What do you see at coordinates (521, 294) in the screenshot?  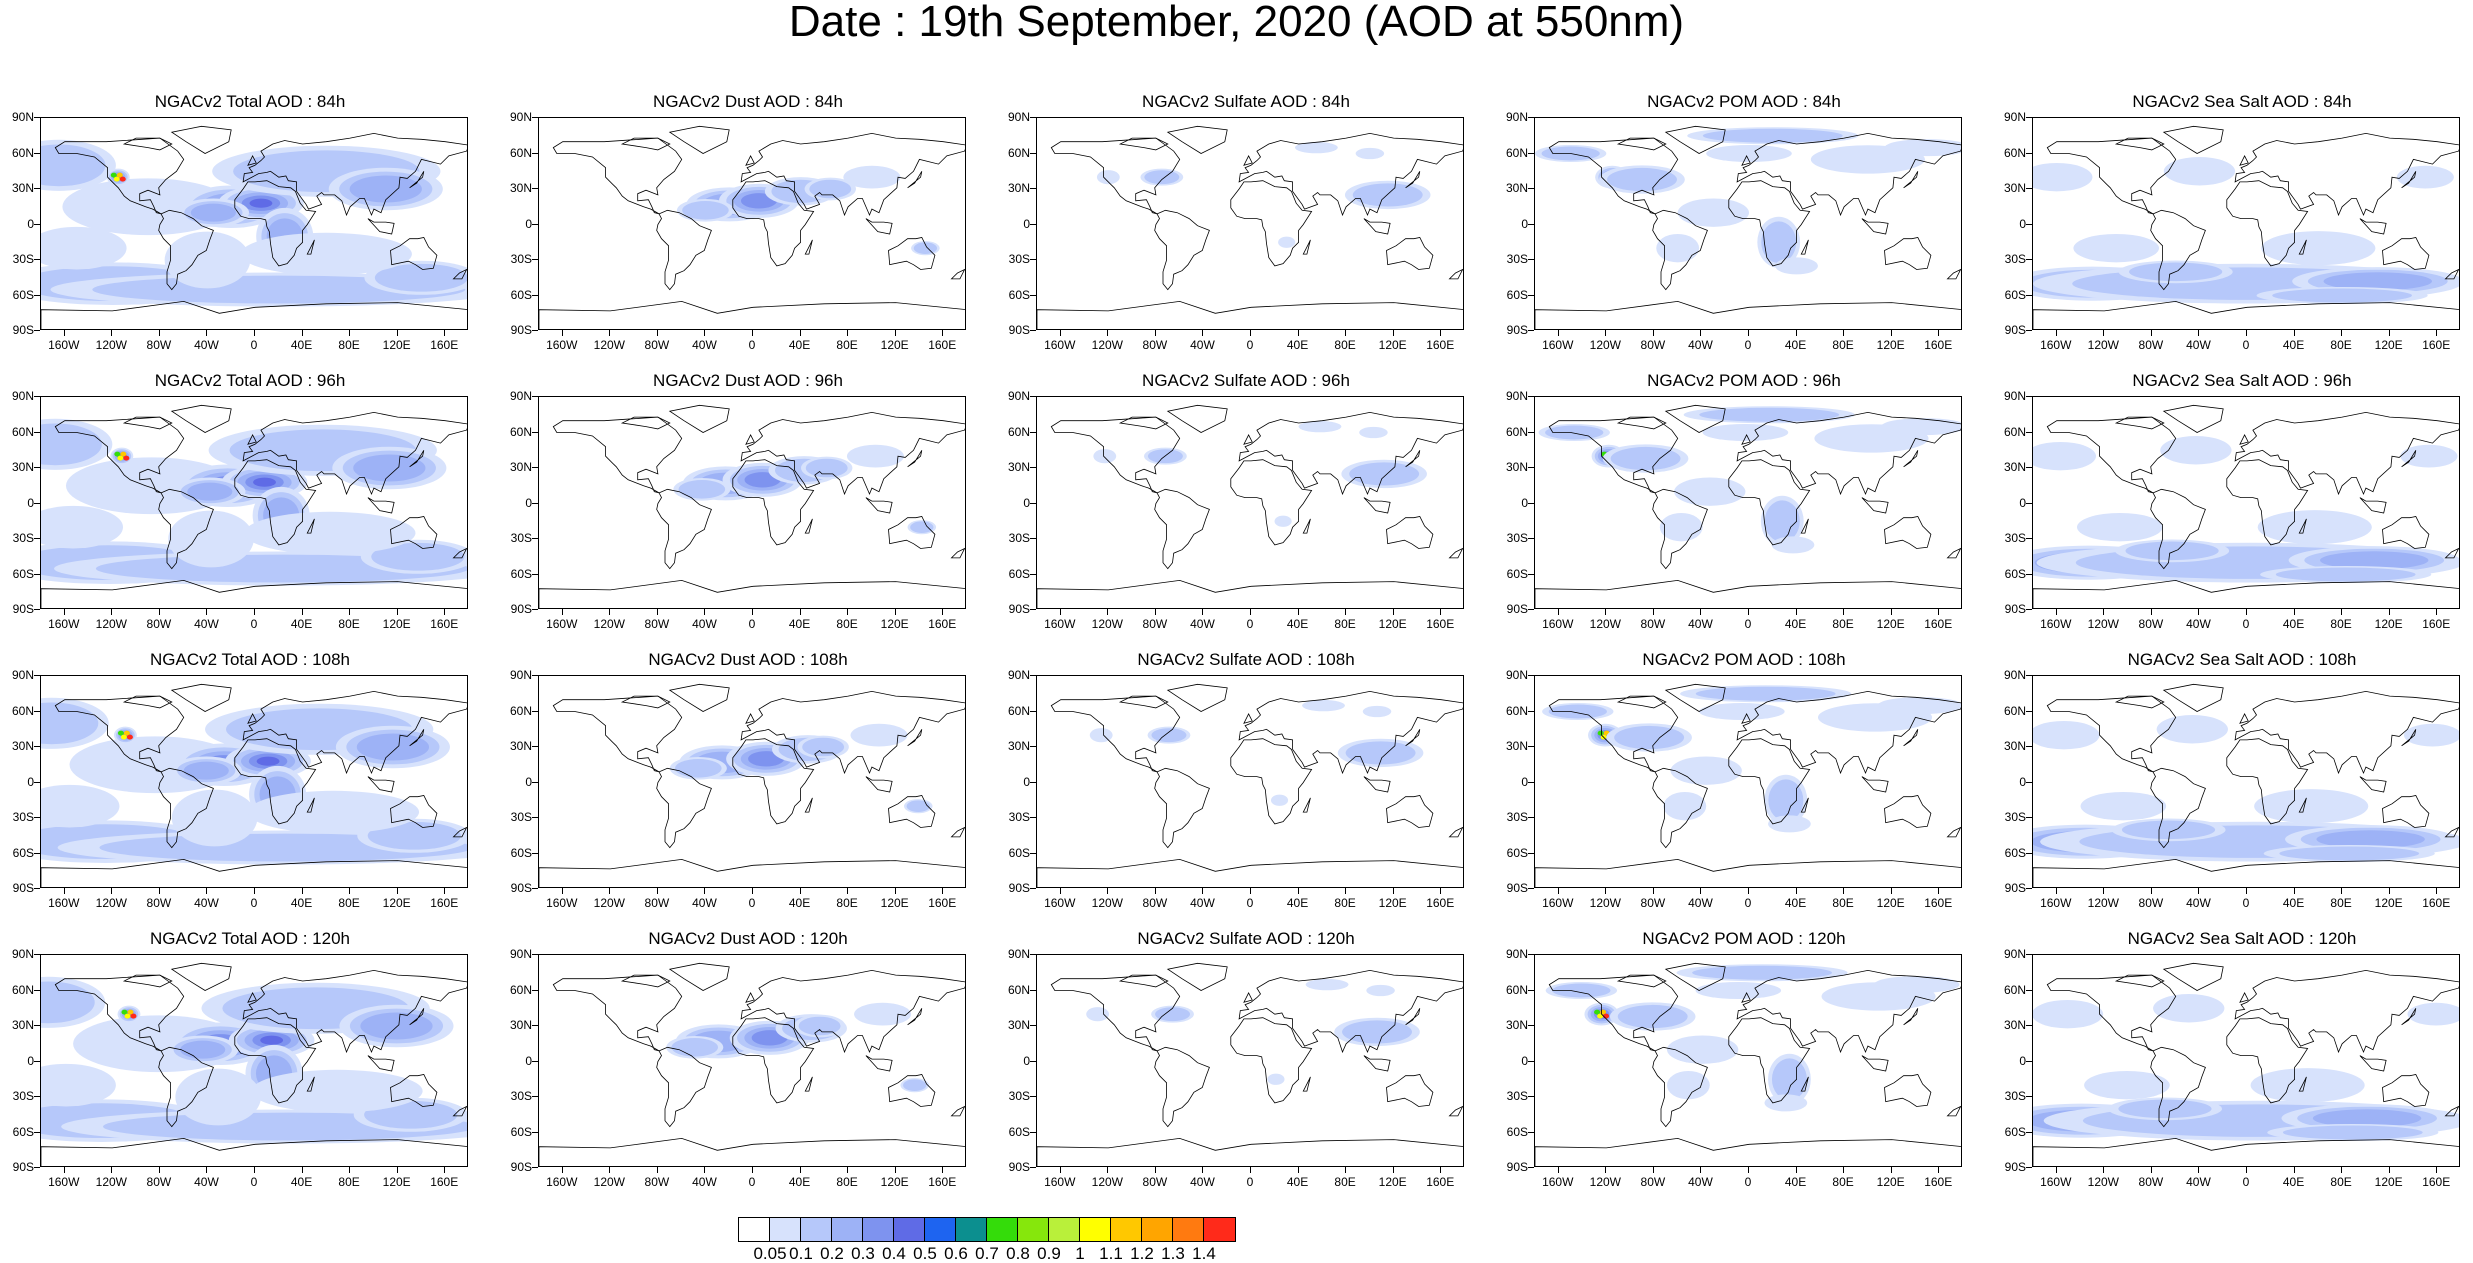 I see `latitude-label: 60S` at bounding box center [521, 294].